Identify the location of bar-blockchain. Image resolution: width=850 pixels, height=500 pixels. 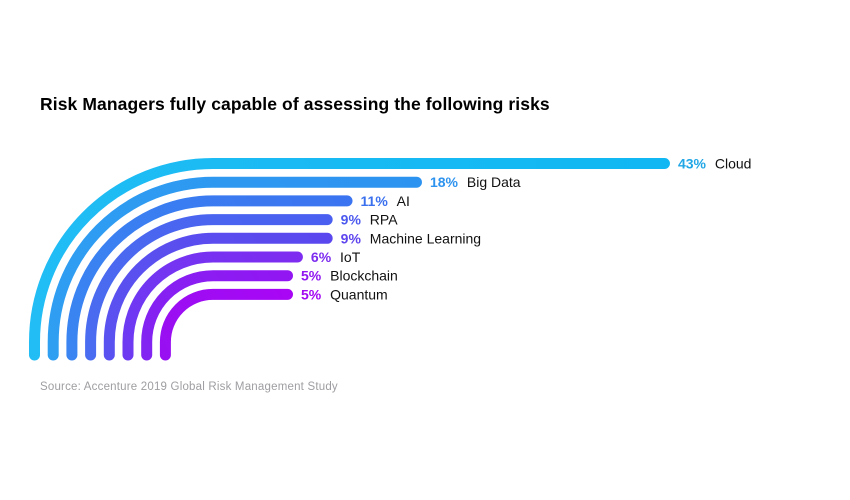
(217, 315).